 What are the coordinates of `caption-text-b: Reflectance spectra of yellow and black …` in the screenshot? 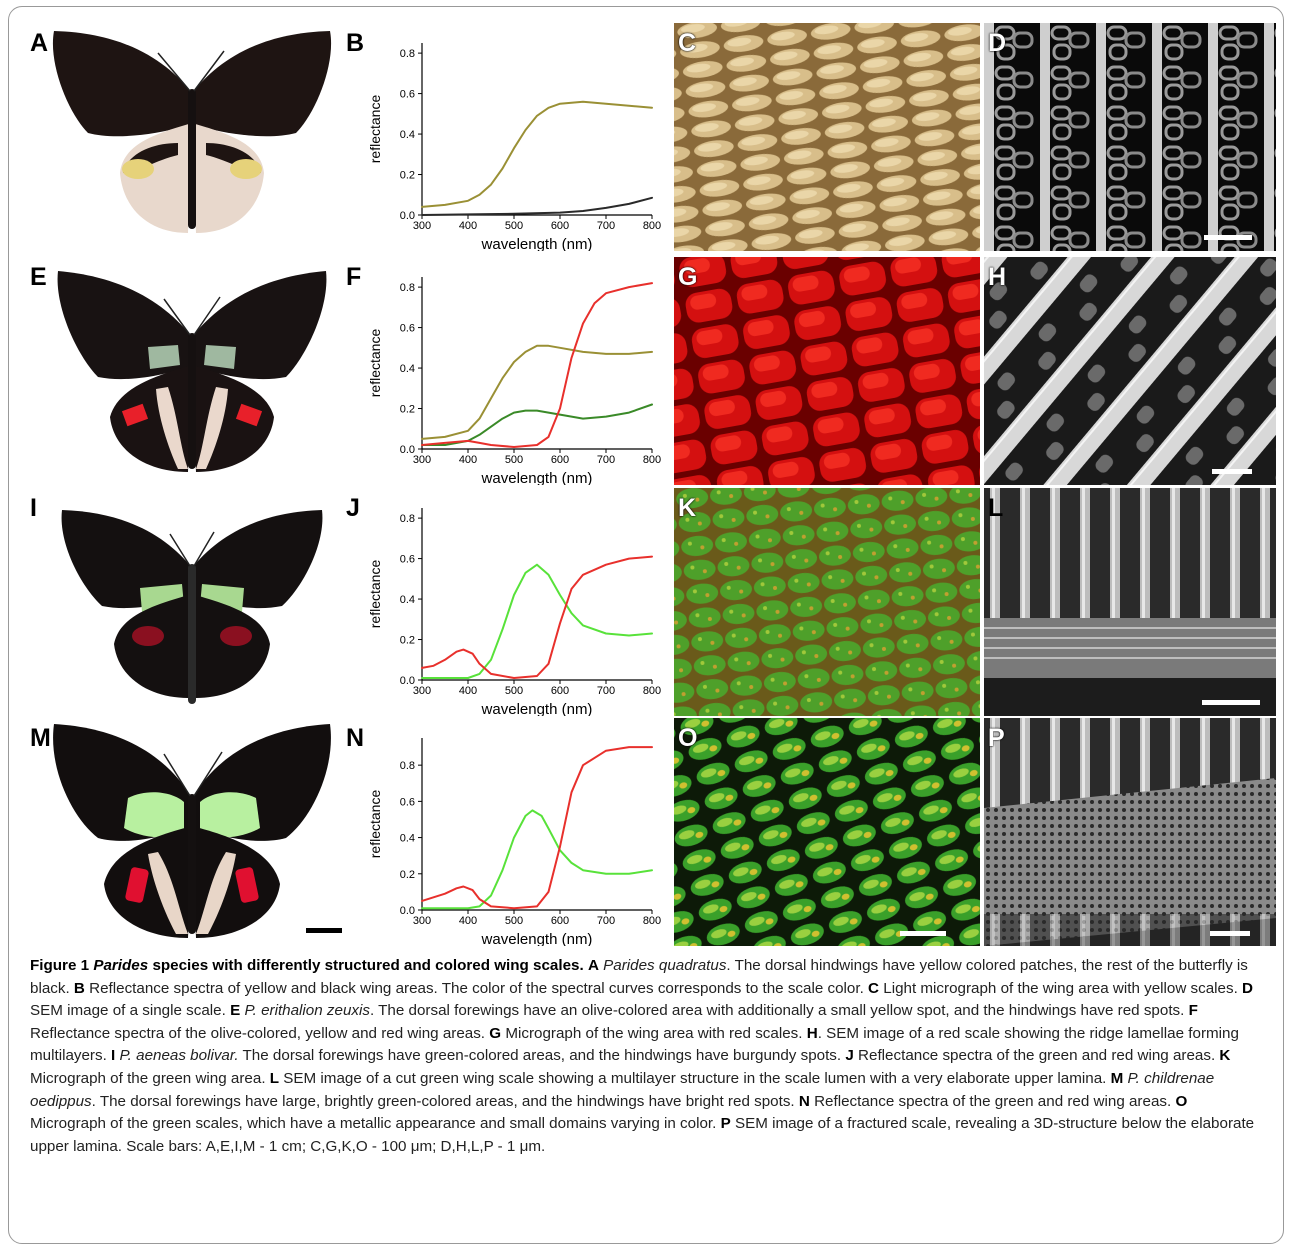 It's located at (476, 988).